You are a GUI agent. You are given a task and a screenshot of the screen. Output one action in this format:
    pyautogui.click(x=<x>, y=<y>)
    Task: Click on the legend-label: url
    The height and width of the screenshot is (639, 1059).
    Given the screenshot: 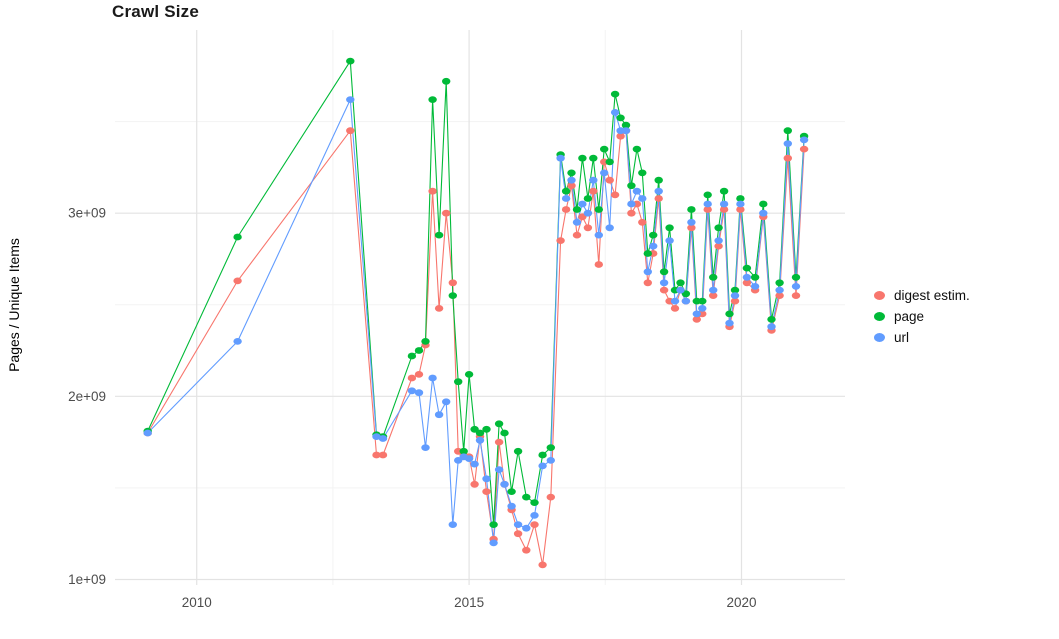 What is the action you would take?
    pyautogui.click(x=902, y=337)
    